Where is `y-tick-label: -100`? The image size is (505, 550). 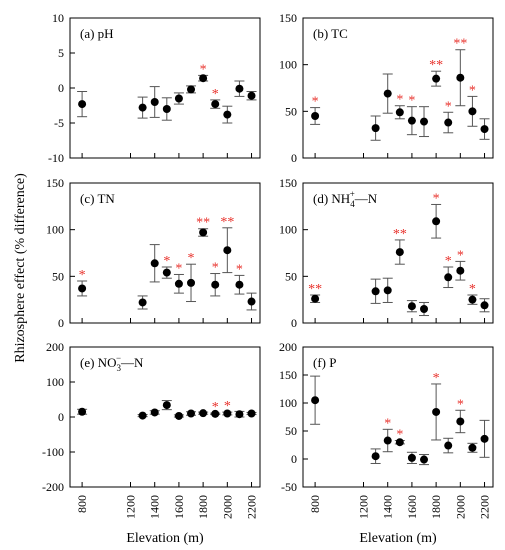 y-tick-label: -100 is located at coordinates (53, 452).